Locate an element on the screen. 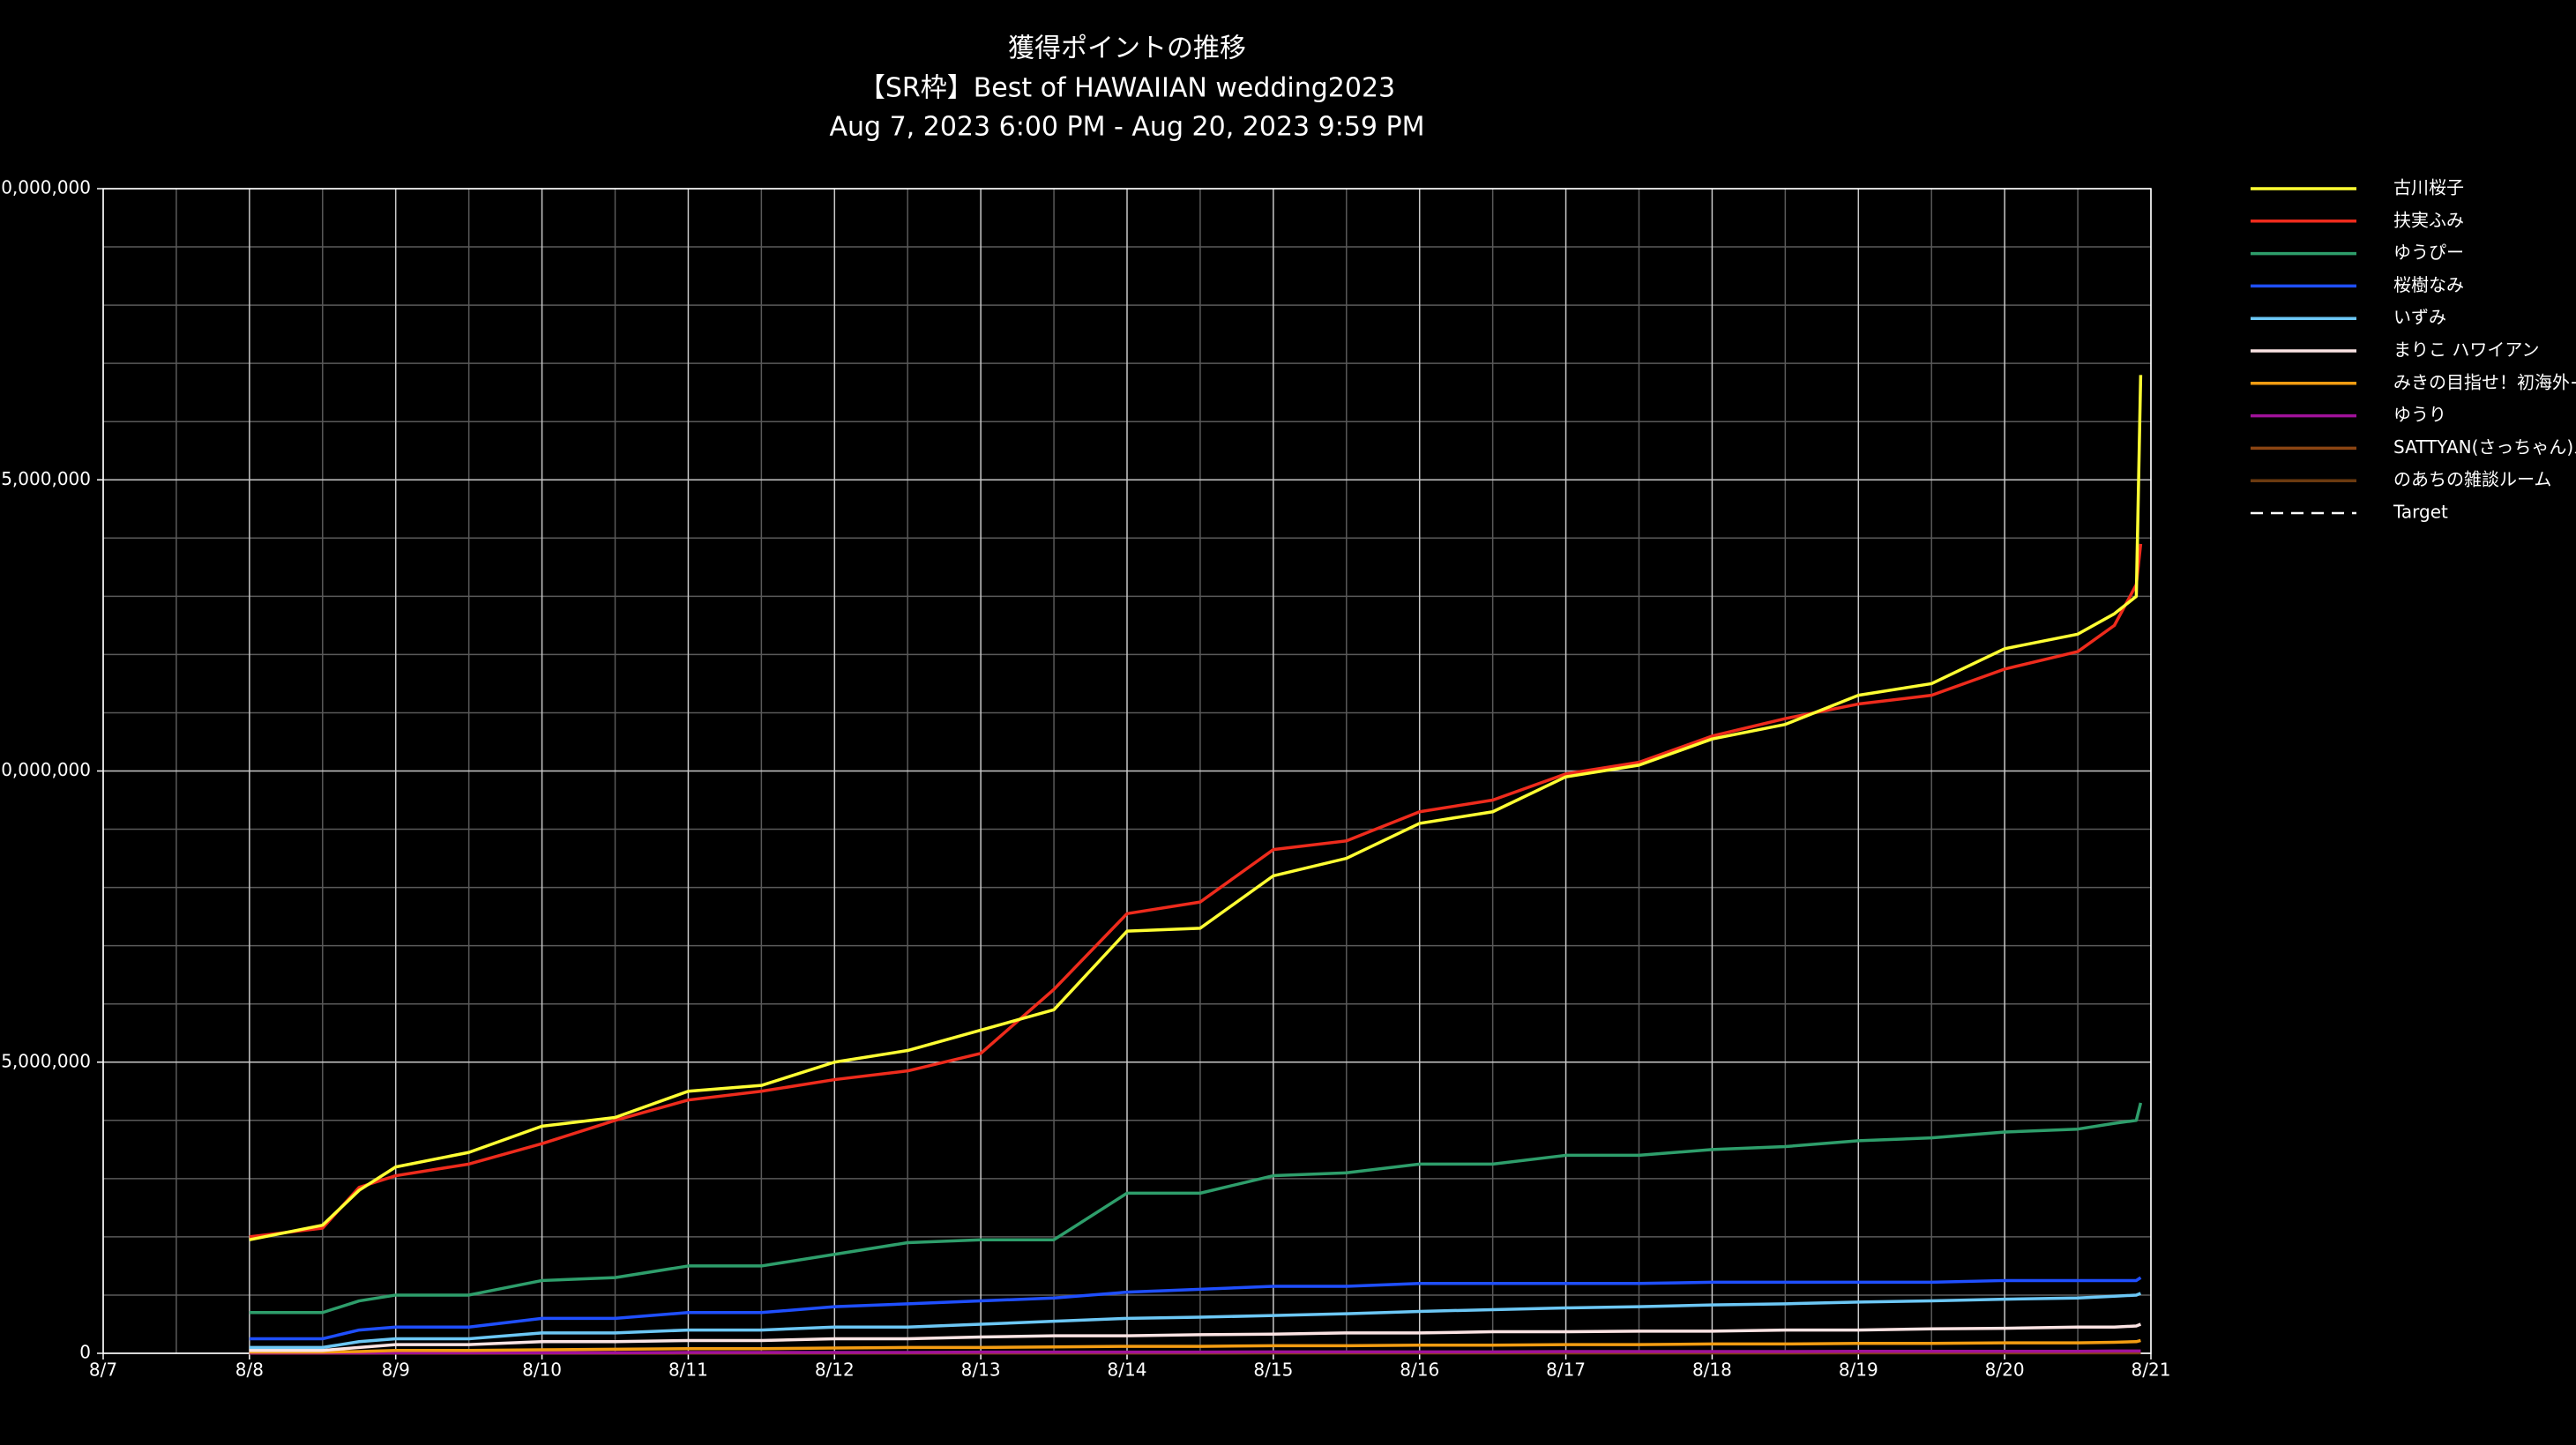 The width and height of the screenshot is (2576, 1445). x-tick-label: 8/20 is located at coordinates (2005, 1370).